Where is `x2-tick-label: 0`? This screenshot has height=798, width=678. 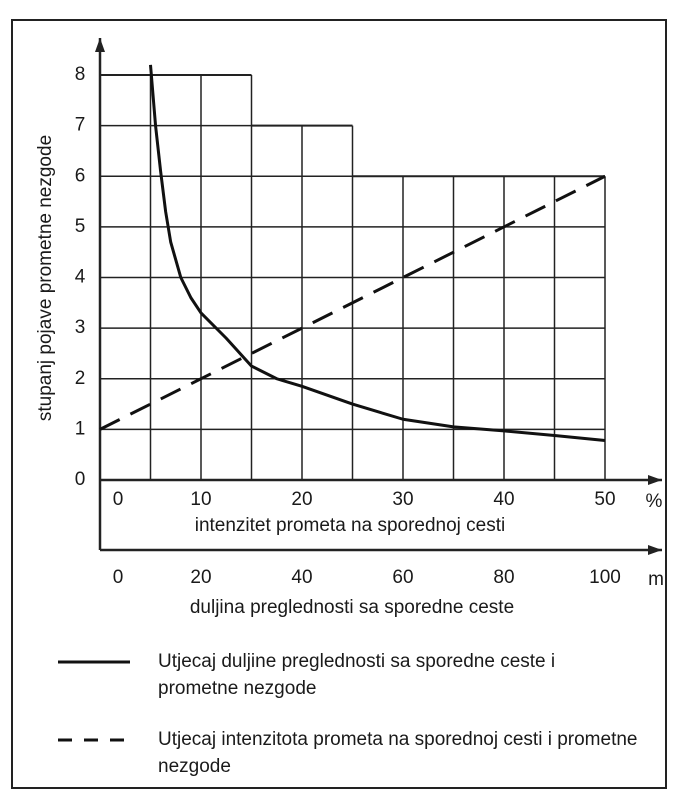 x2-tick-label: 0 is located at coordinates (118, 577).